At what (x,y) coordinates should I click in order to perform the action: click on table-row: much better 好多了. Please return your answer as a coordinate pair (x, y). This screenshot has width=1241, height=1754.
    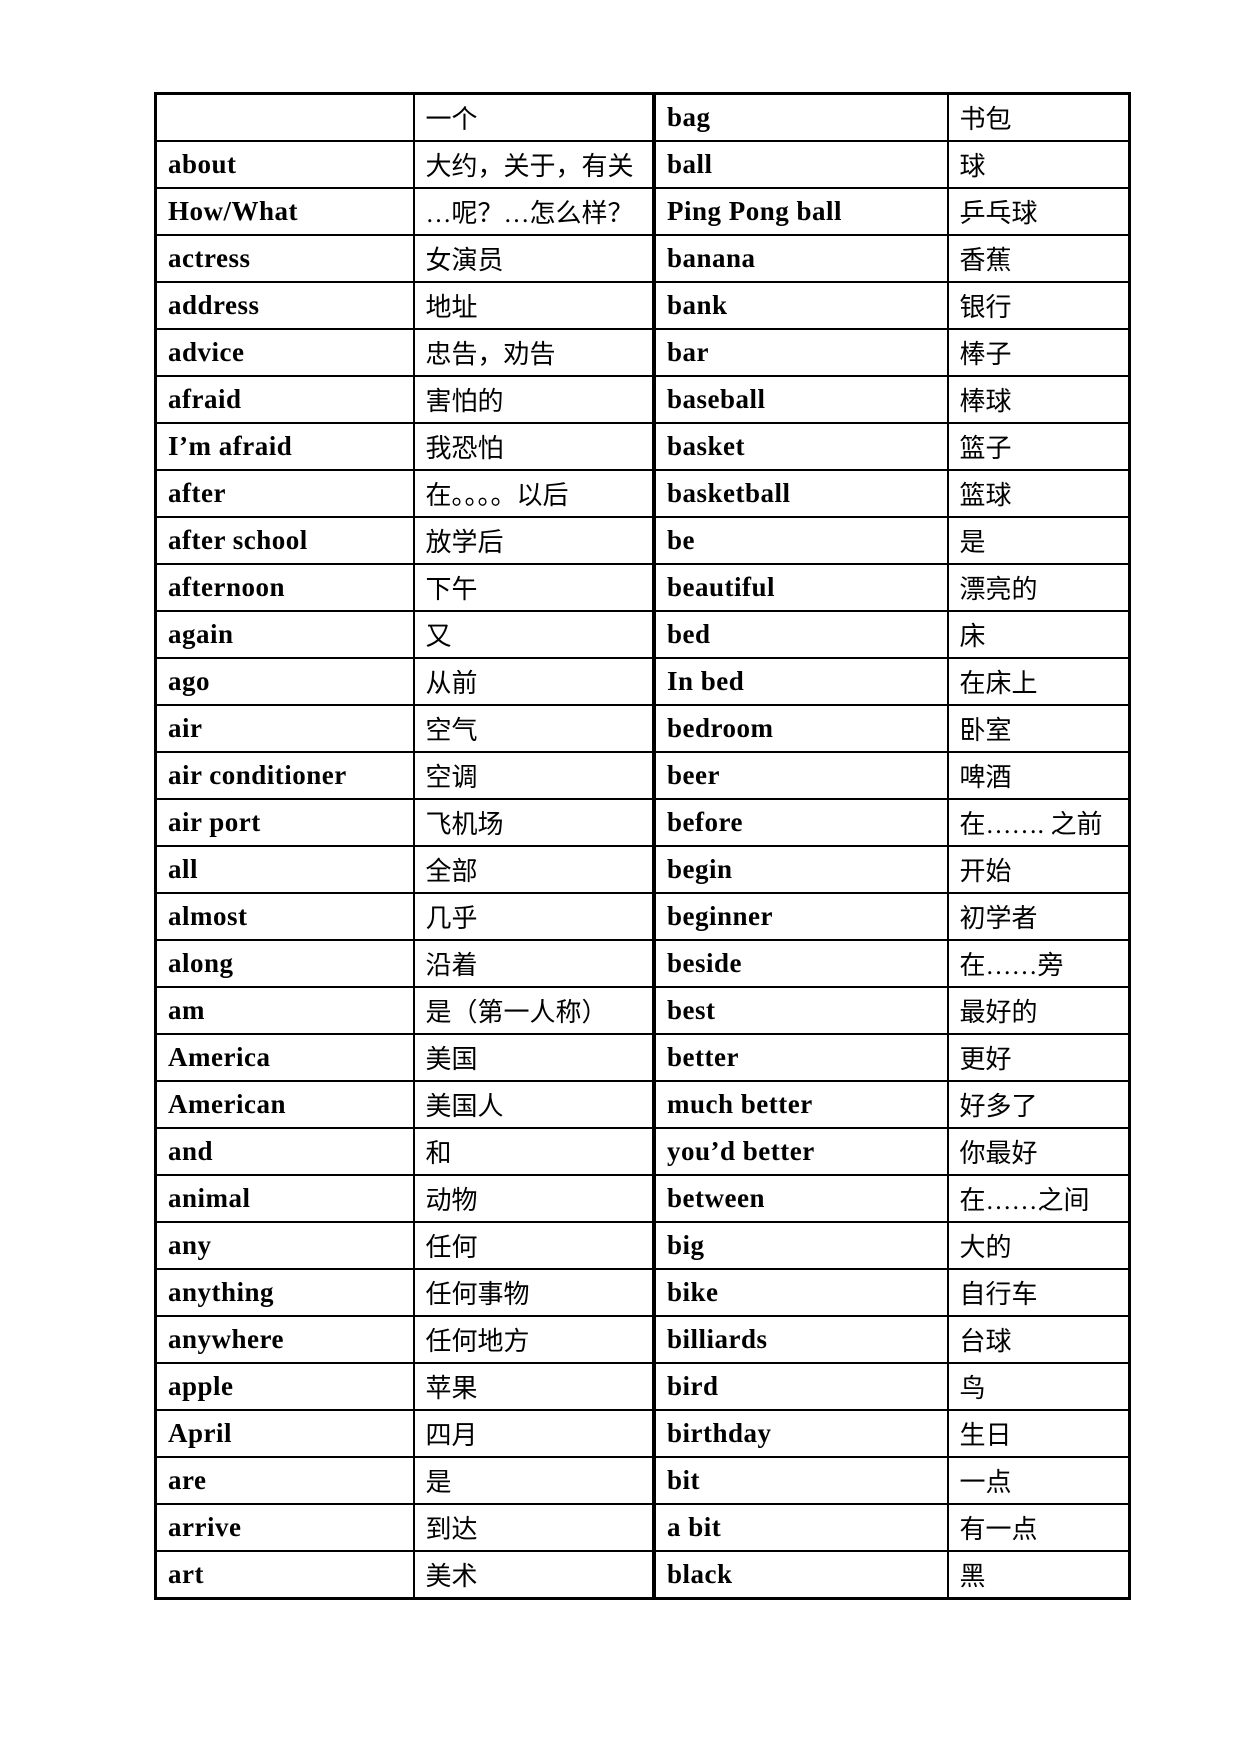
    Looking at the image, I should click on (892, 1104).